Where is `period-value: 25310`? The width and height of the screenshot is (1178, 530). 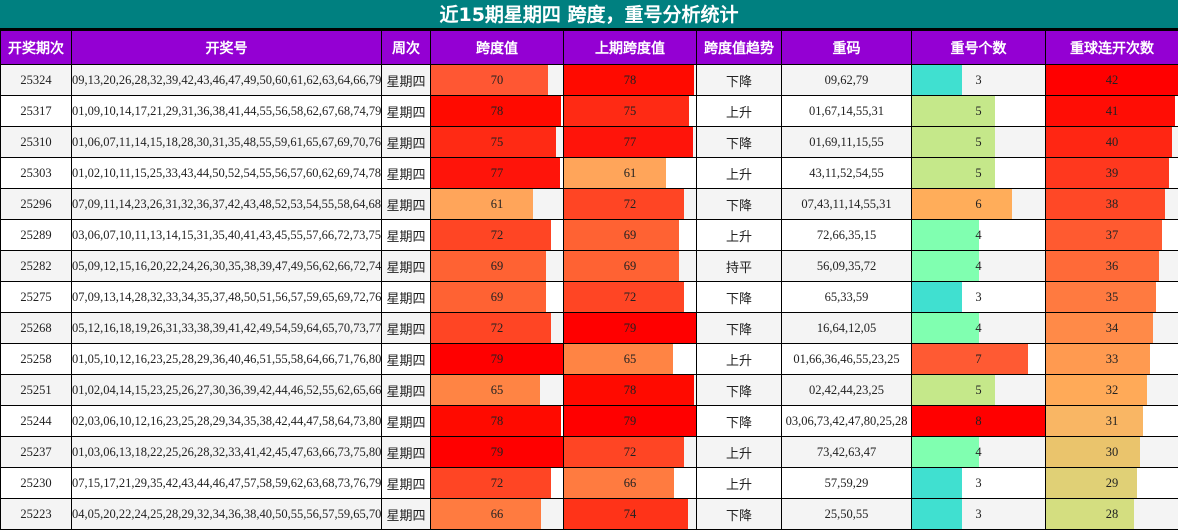 period-value: 25310 is located at coordinates (36, 141).